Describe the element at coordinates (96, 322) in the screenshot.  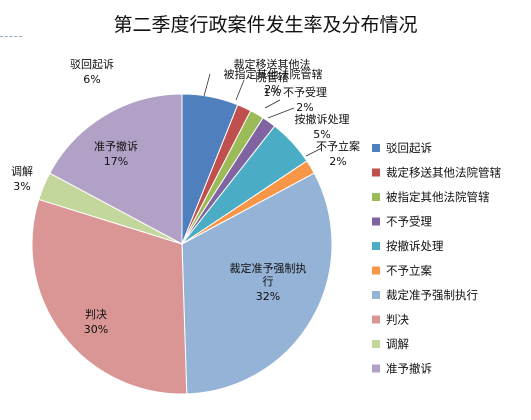
I see `slice-label-8: 判决 30%` at that location.